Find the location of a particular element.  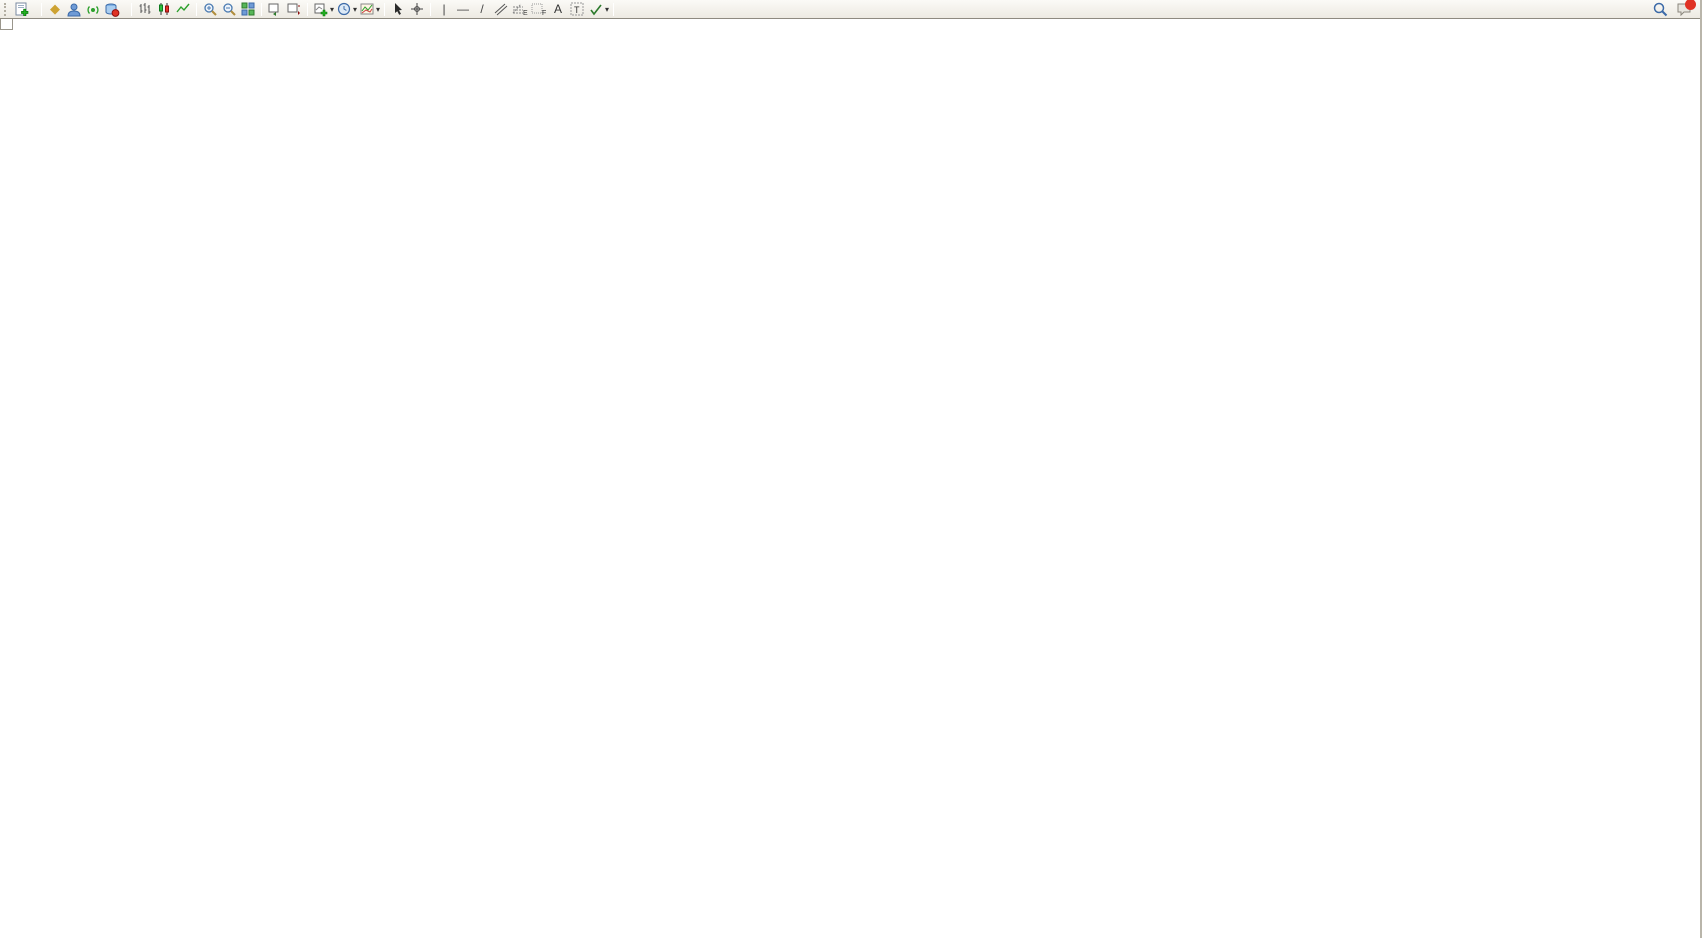

svg-text: E is located at coordinates (525, 13).